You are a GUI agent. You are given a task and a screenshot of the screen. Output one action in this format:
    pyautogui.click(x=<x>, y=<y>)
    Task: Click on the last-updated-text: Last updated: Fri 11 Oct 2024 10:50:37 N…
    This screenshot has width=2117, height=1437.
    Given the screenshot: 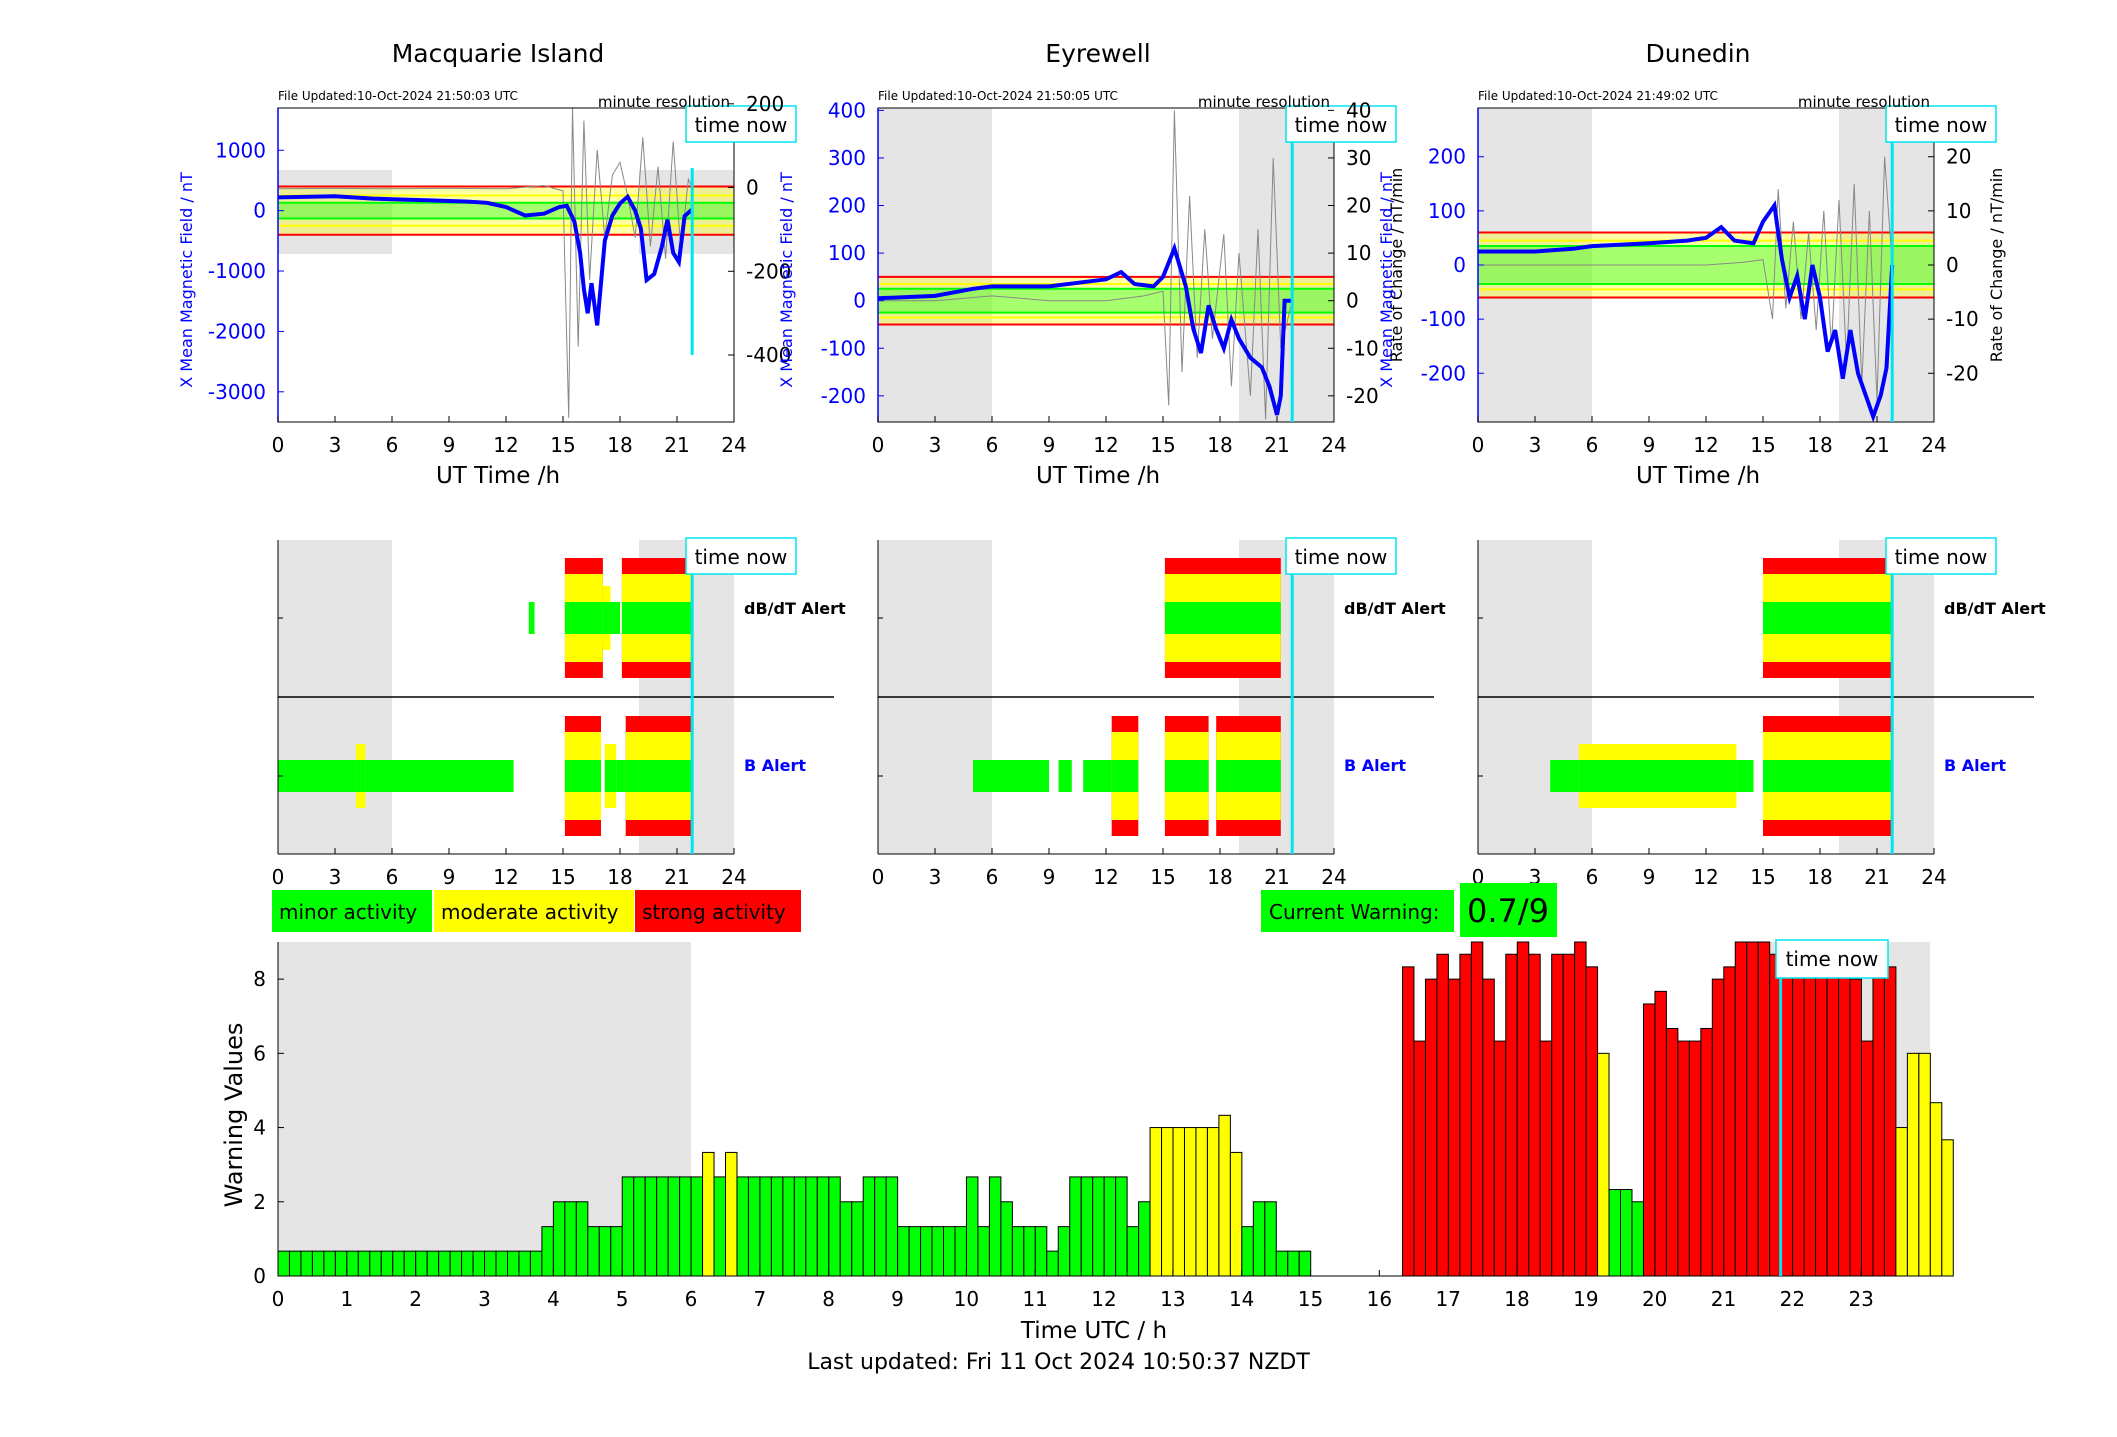 What is the action you would take?
    pyautogui.click(x=1058, y=1362)
    